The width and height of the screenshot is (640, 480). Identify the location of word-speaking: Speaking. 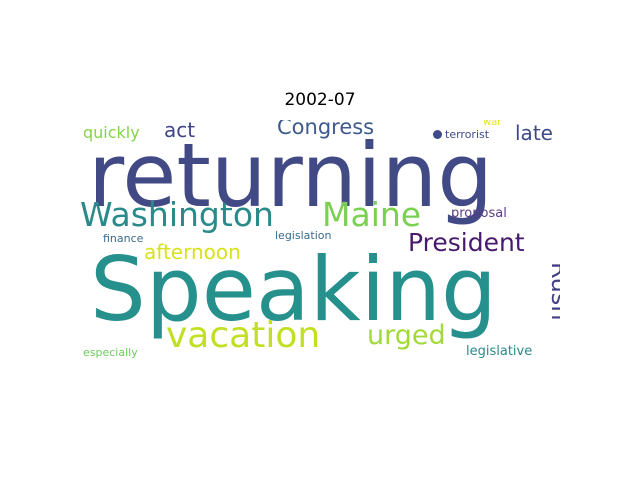
(293, 289).